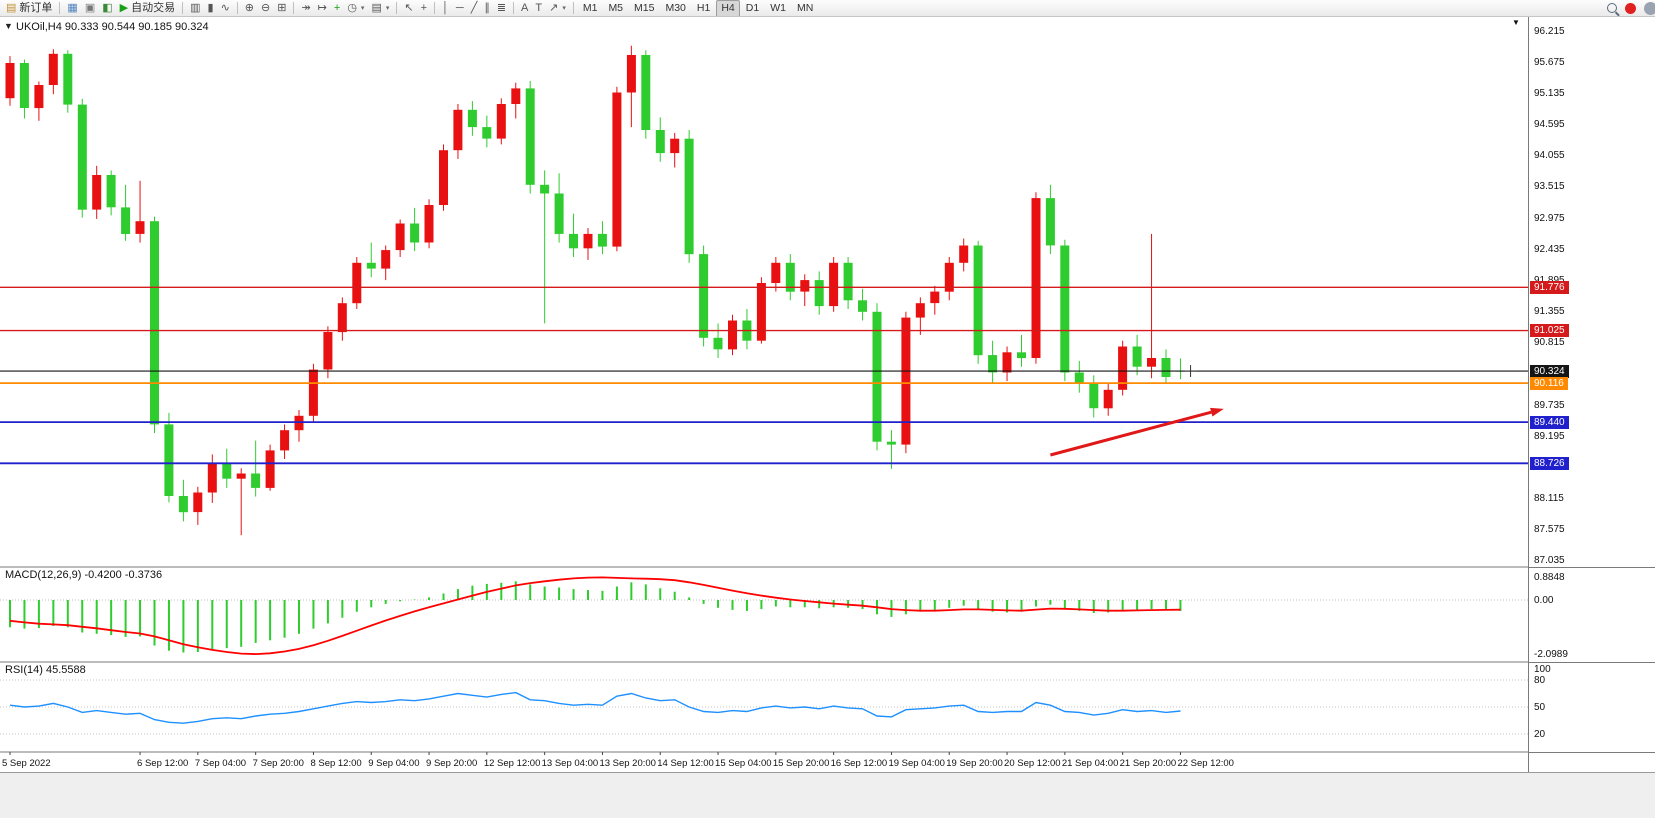 The height and width of the screenshot is (818, 1655). What do you see at coordinates (974, 763) in the screenshot?
I see `time-axis-label: 19 Sep 20:00` at bounding box center [974, 763].